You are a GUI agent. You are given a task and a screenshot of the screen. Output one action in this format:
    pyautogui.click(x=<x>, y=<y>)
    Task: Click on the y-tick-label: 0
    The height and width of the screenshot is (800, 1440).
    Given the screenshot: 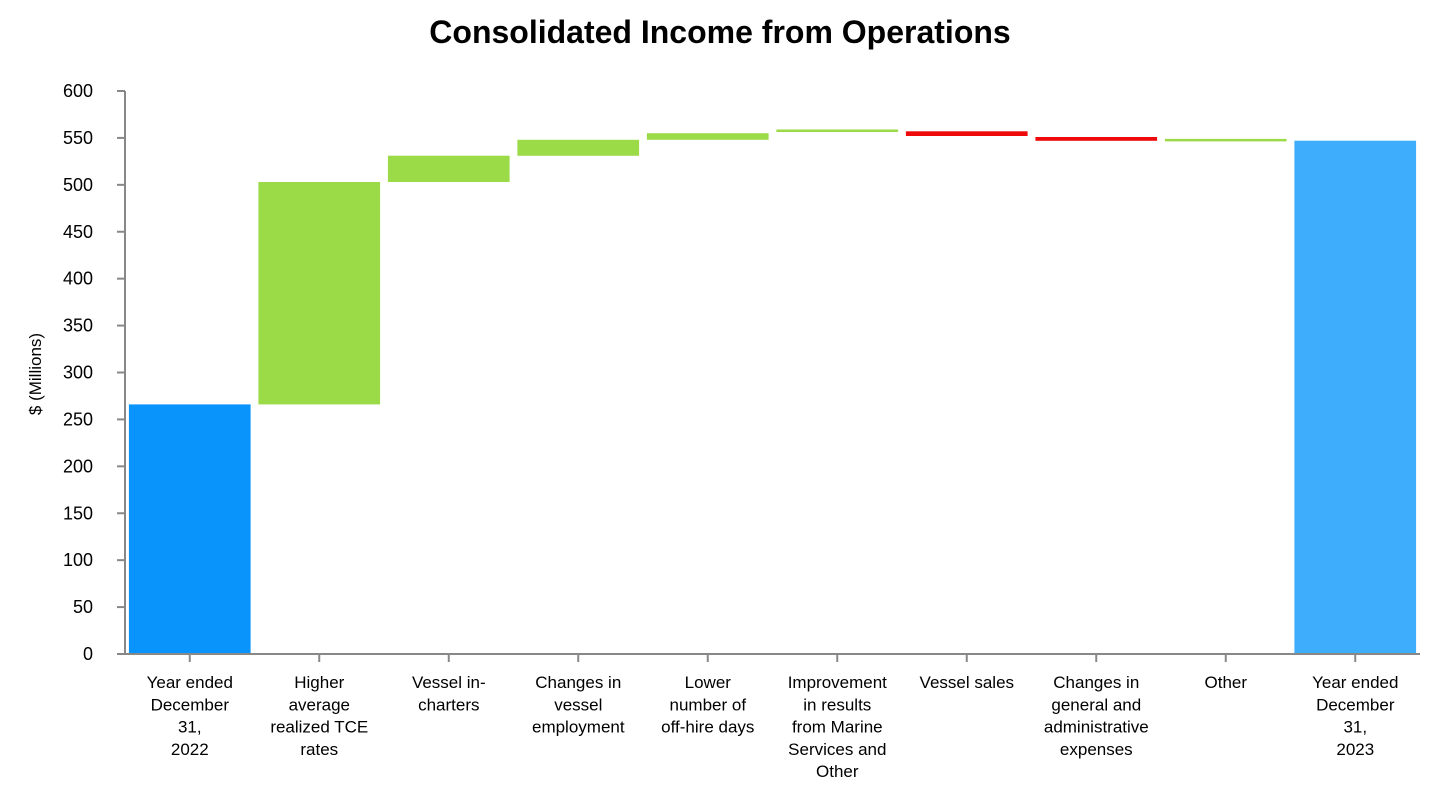 What is the action you would take?
    pyautogui.click(x=88, y=654)
    